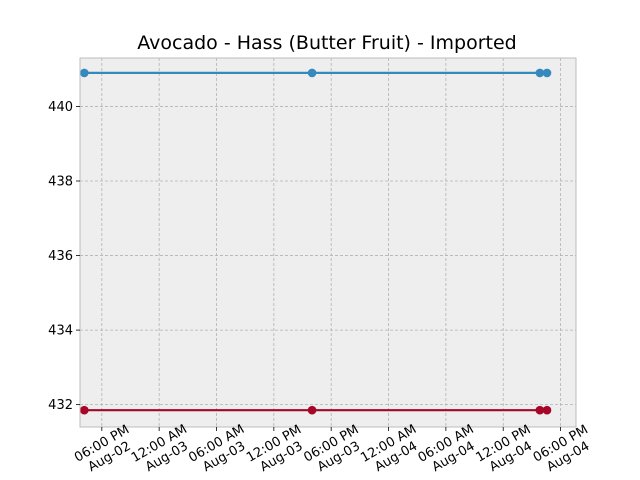  Describe the element at coordinates (326, 43) in the screenshot. I see `chart-title: Avocado - Hass (Butter Fruit) - Imported` at that location.